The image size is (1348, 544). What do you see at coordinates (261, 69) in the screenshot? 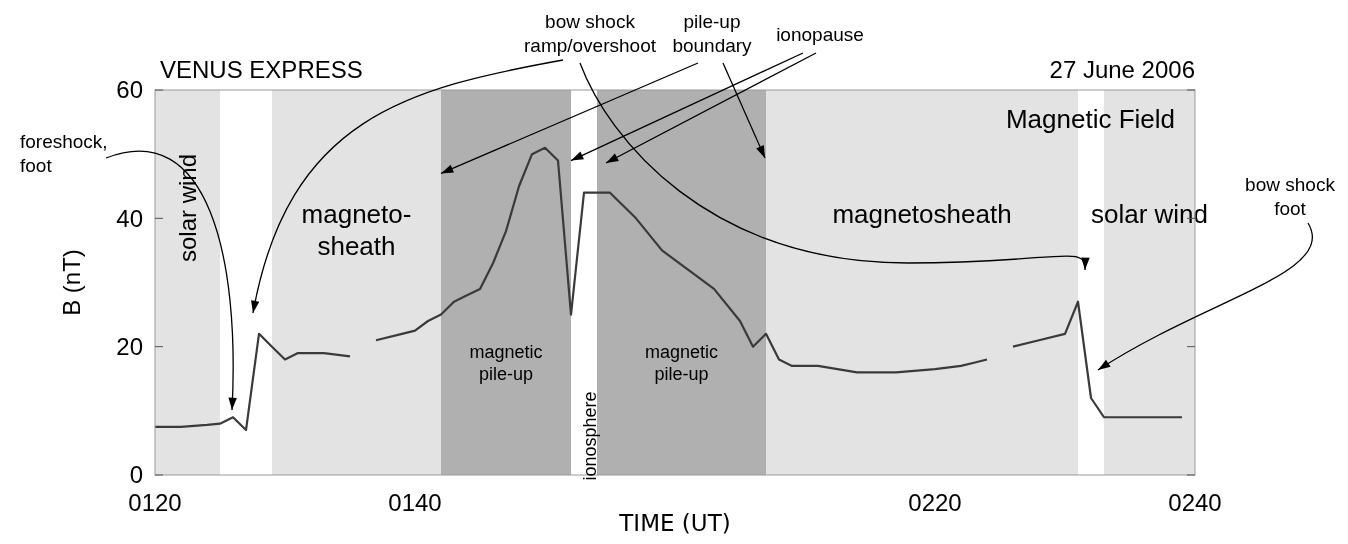
I see `text: VENUS EXPRESS` at bounding box center [261, 69].